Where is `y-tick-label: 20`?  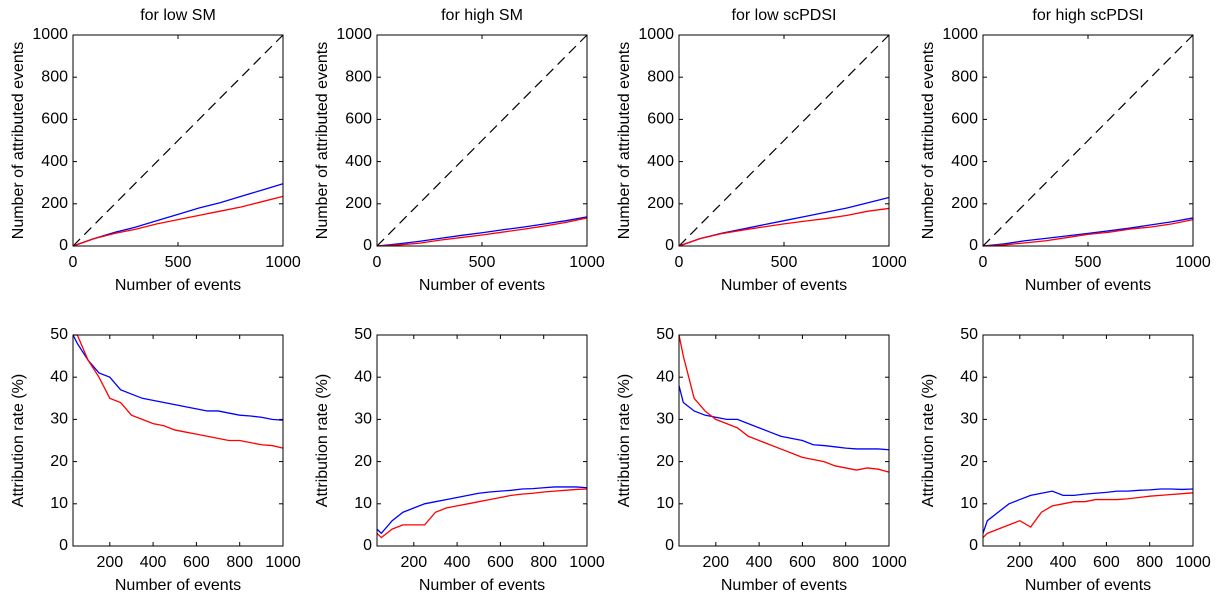 y-tick-label: 20 is located at coordinates (363, 461).